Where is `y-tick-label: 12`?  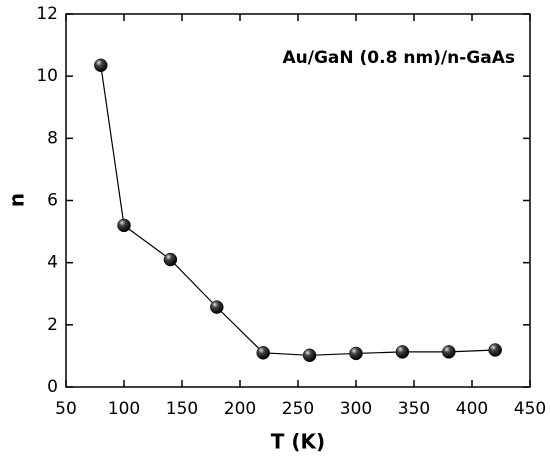
y-tick-label: 12 is located at coordinates (47, 14).